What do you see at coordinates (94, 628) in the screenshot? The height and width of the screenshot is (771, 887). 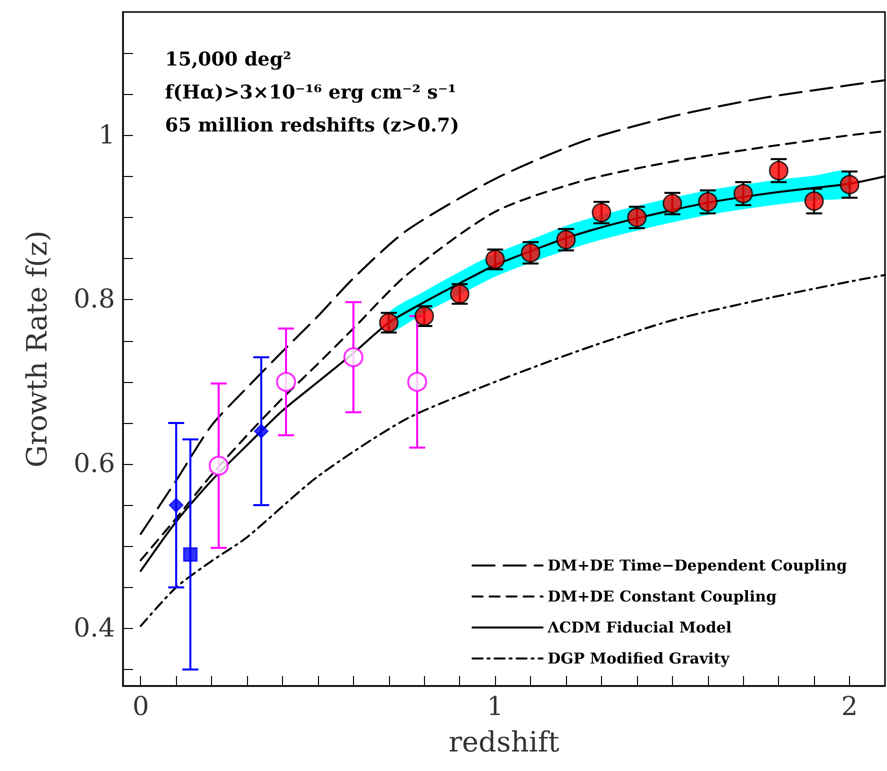 I see `y-tick-label: 0.4` at bounding box center [94, 628].